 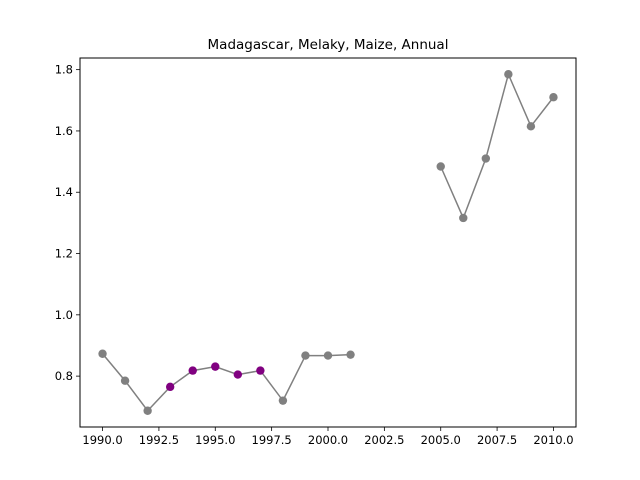 What do you see at coordinates (64, 376) in the screenshot?
I see `y-tick-label: 0.8` at bounding box center [64, 376].